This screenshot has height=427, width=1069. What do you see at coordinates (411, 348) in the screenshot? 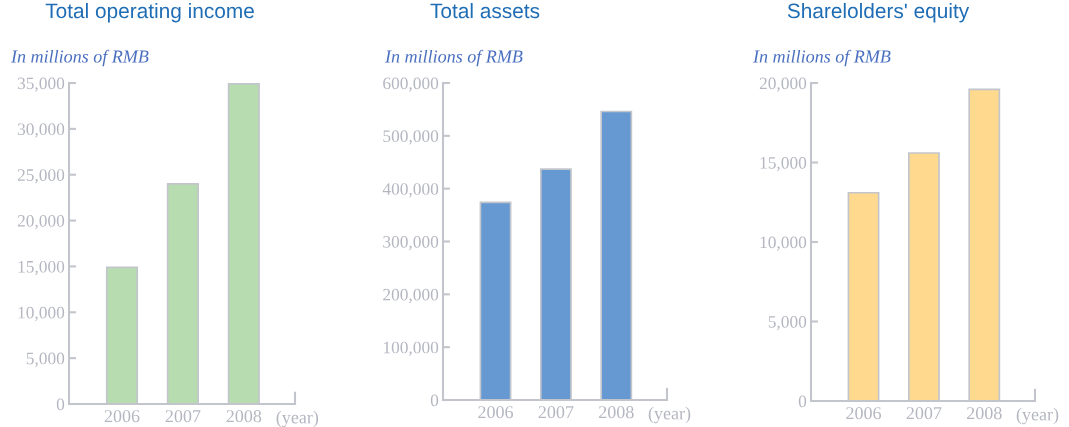
I see `y-tick-label: 100,000` at bounding box center [411, 348].